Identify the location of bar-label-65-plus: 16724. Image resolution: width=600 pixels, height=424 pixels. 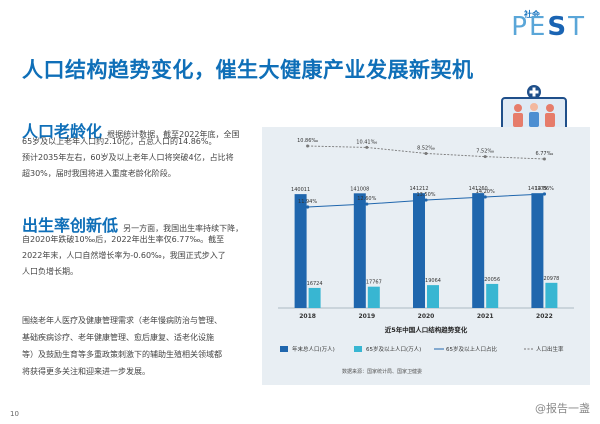
(315, 284).